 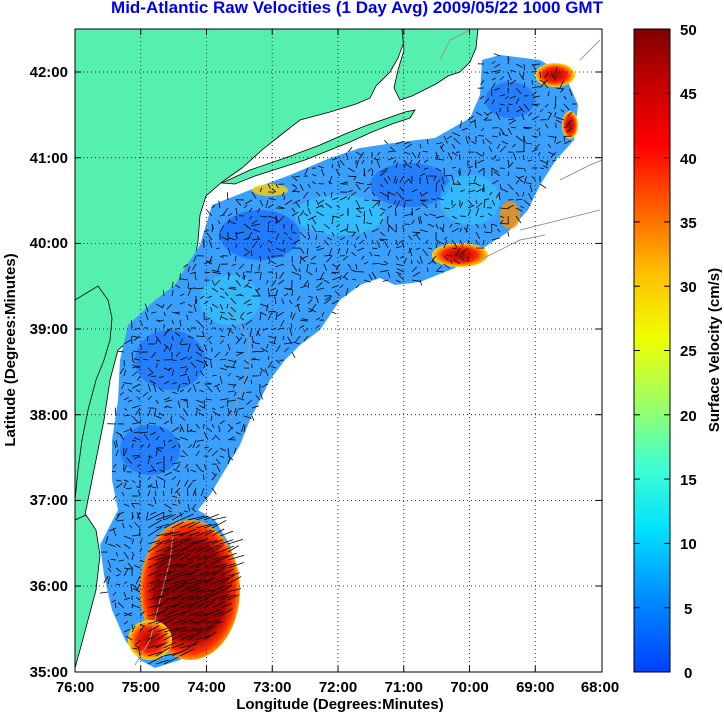 I want to click on y-tick-label: 41:00, so click(x=49, y=158).